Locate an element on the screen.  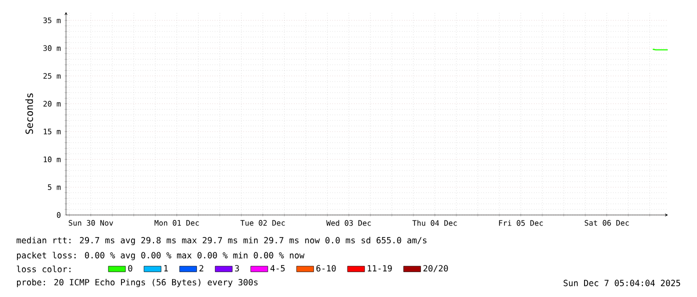
legend-label: 3 is located at coordinates (237, 268).